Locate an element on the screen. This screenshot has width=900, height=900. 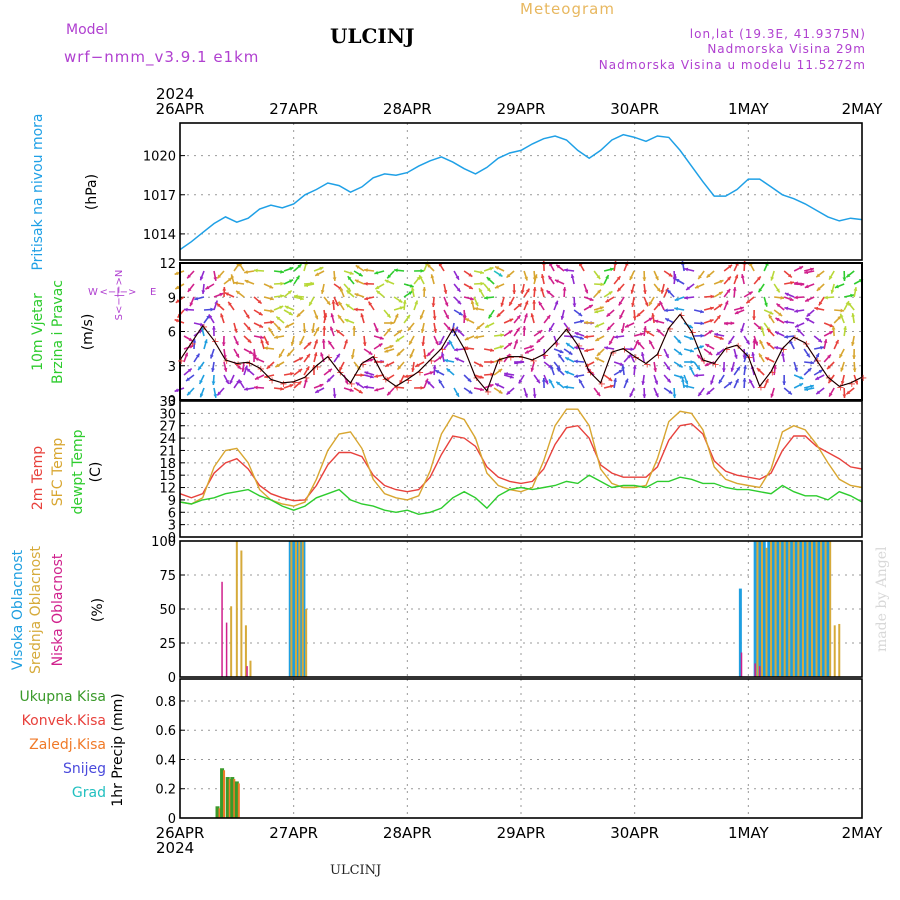
legend-precip-2: Zaledj.Kisa is located at coordinates (67, 745).